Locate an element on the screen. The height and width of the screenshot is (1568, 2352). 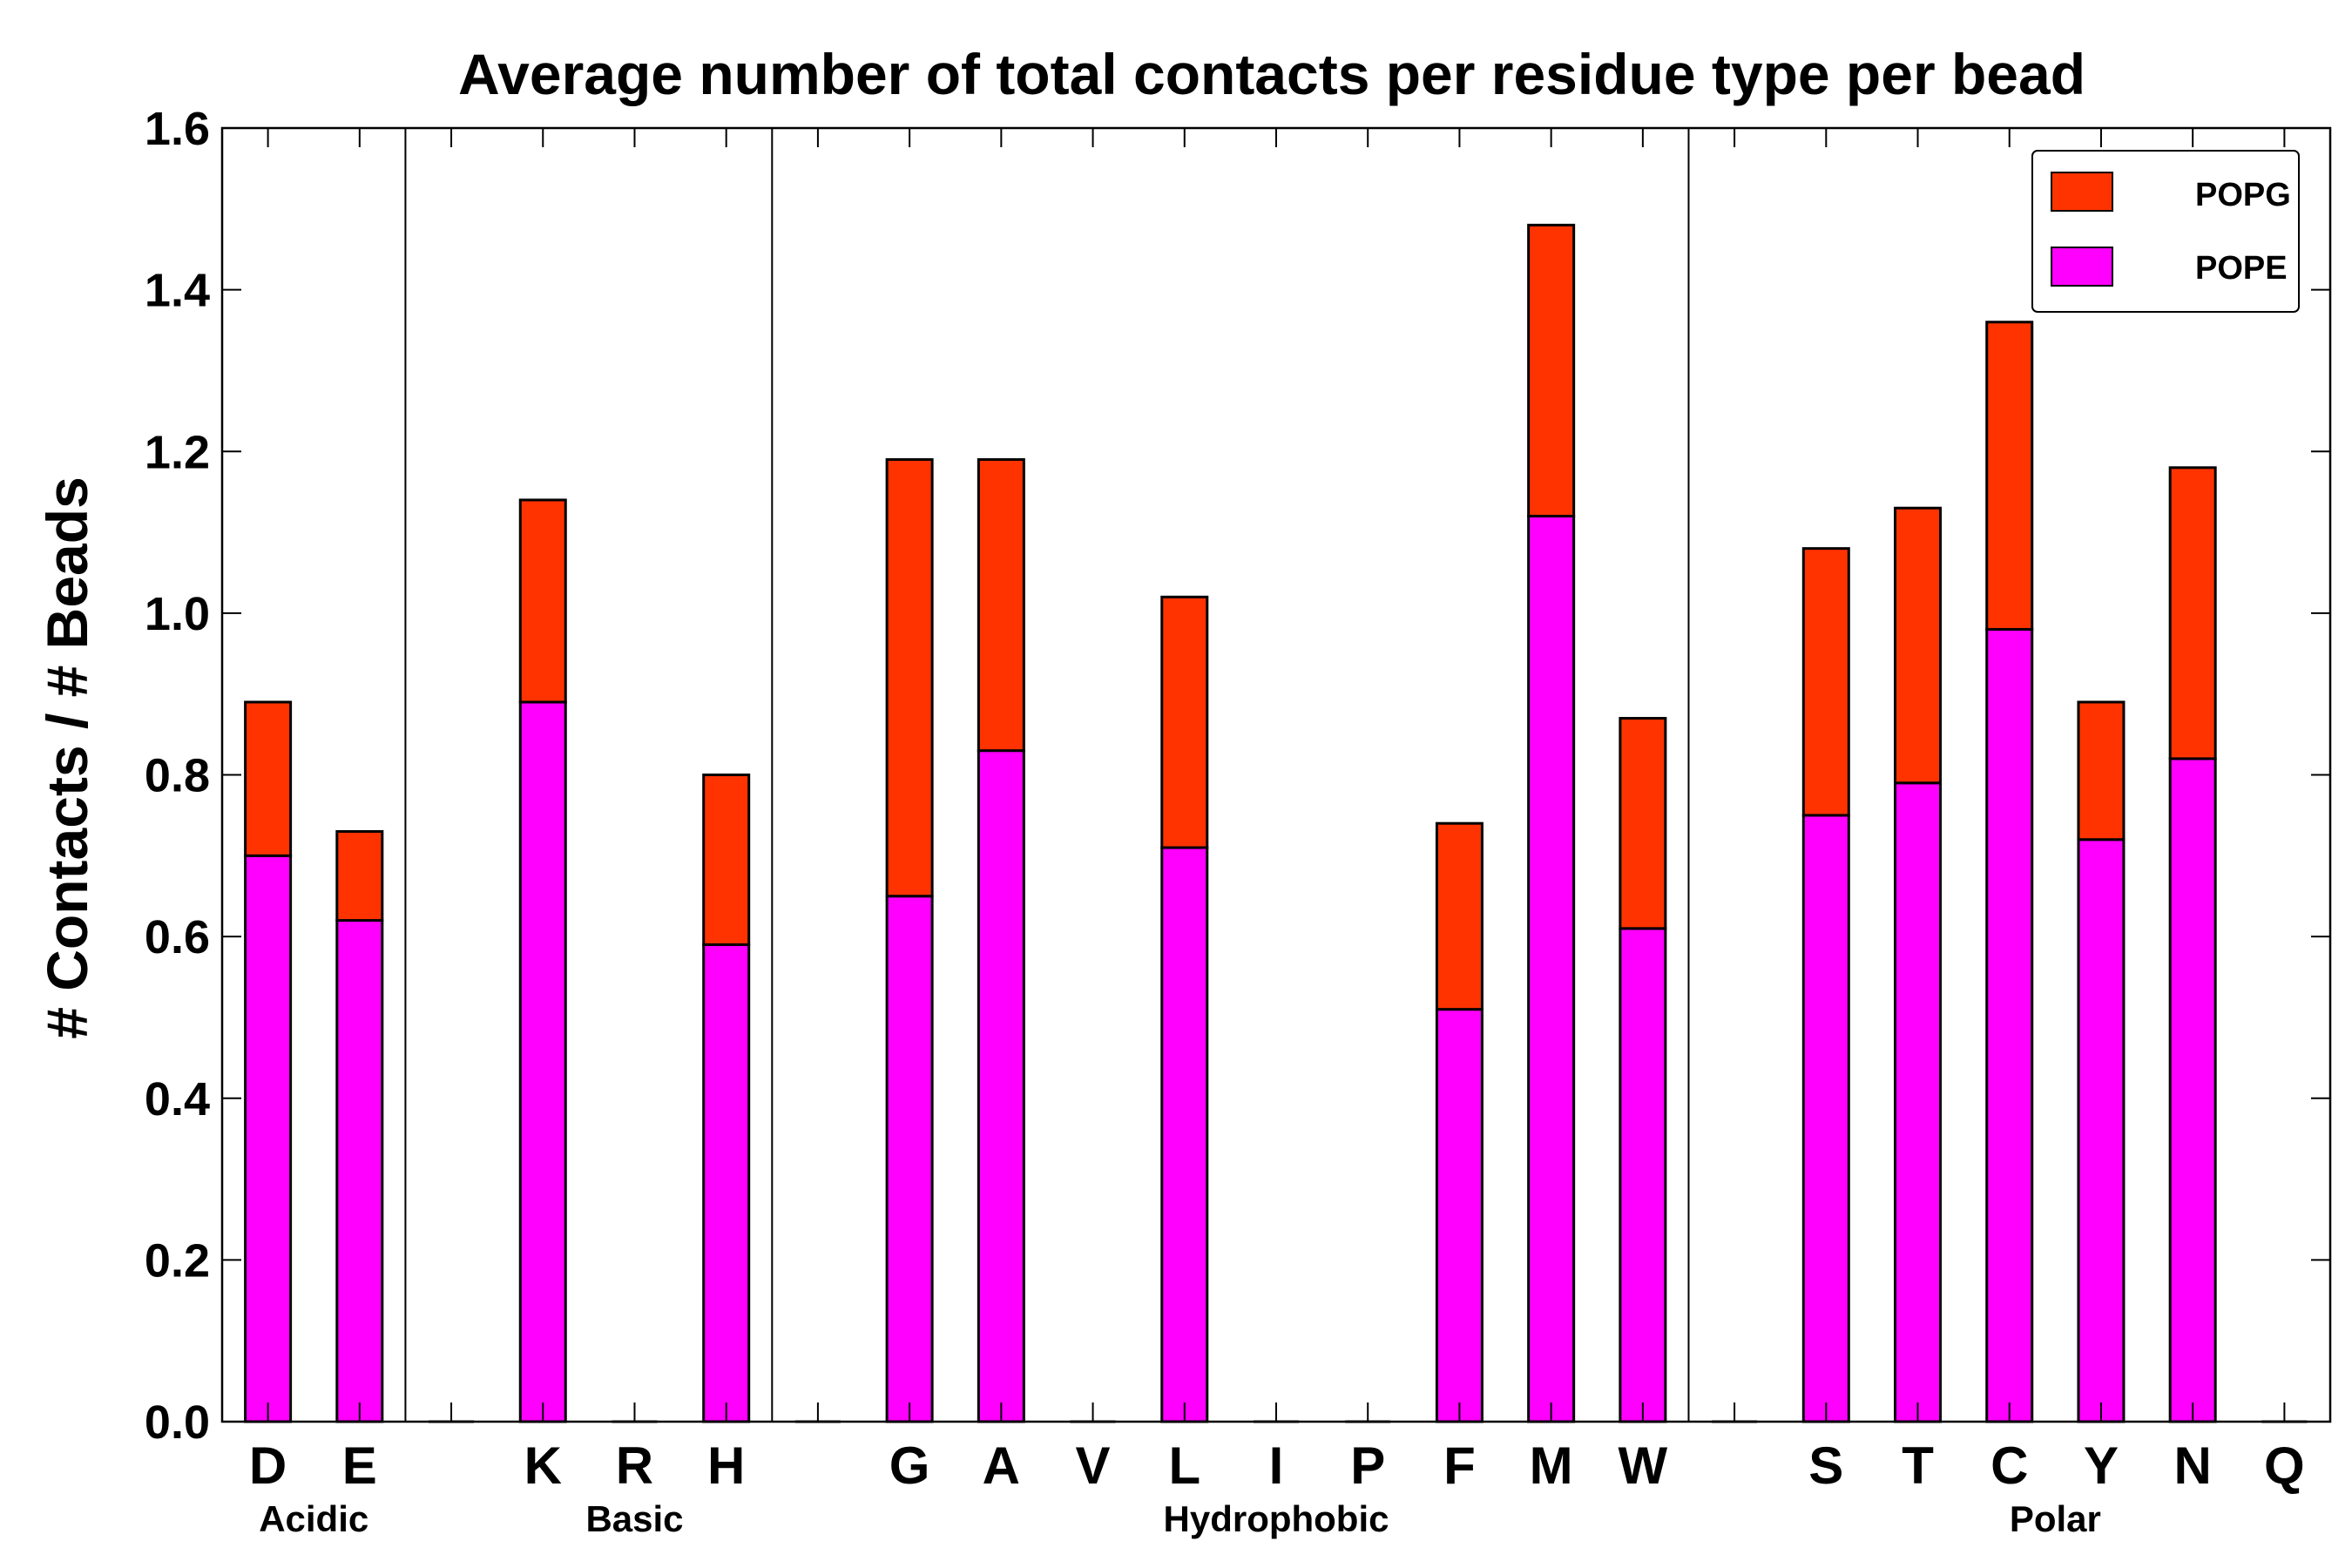
bar-pope-g is located at coordinates (909, 1159).